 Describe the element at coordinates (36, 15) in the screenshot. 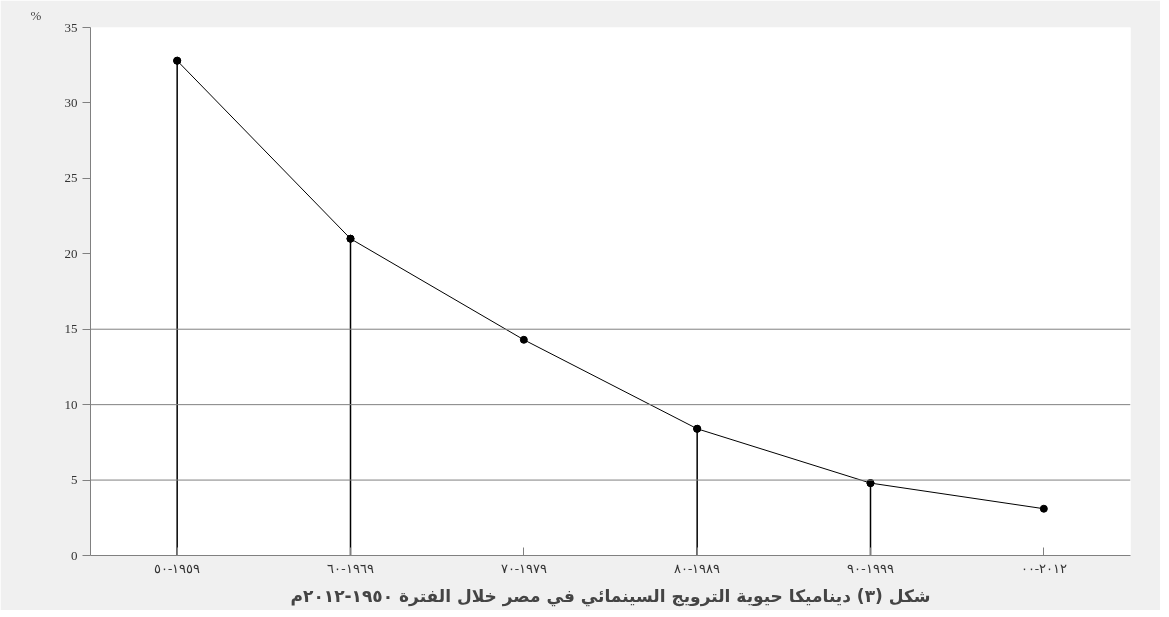

I see `y-axis-title: %` at that location.